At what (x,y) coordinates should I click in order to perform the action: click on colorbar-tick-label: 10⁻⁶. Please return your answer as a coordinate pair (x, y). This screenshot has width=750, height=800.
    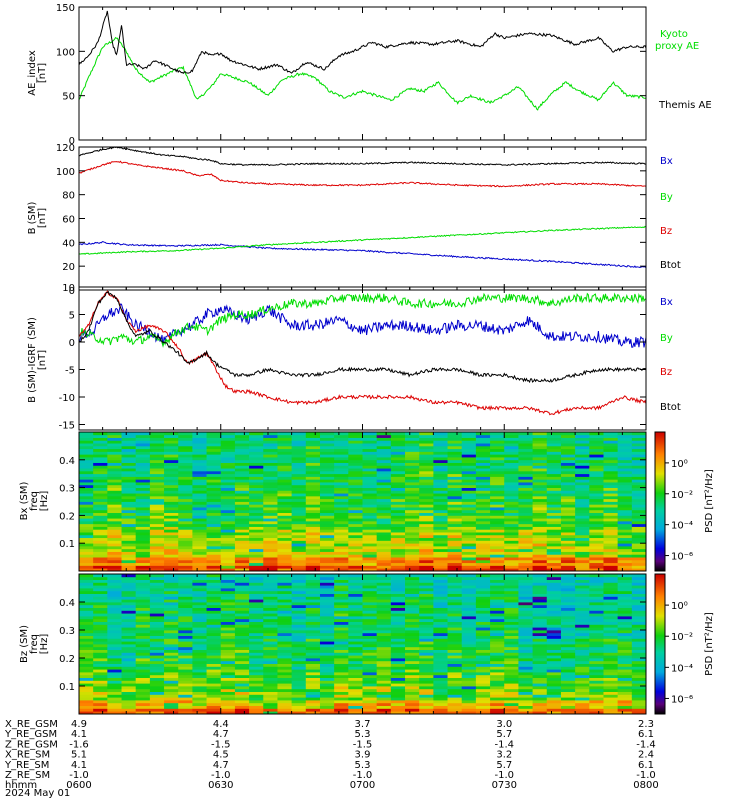
    Looking at the image, I should click on (682, 699).